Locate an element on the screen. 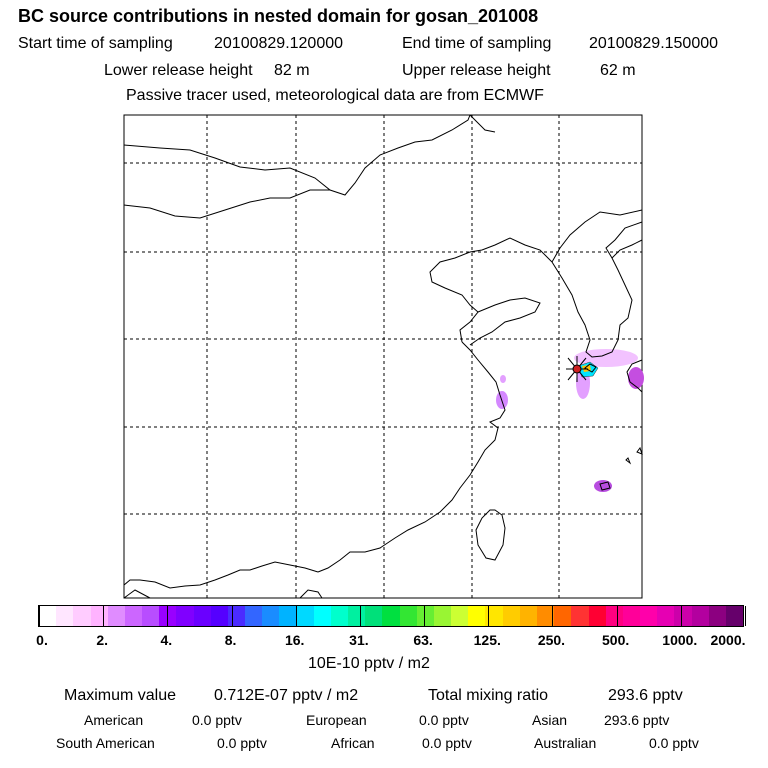 The height and width of the screenshot is (768, 768). lower-height-value: 82 m is located at coordinates (292, 70).